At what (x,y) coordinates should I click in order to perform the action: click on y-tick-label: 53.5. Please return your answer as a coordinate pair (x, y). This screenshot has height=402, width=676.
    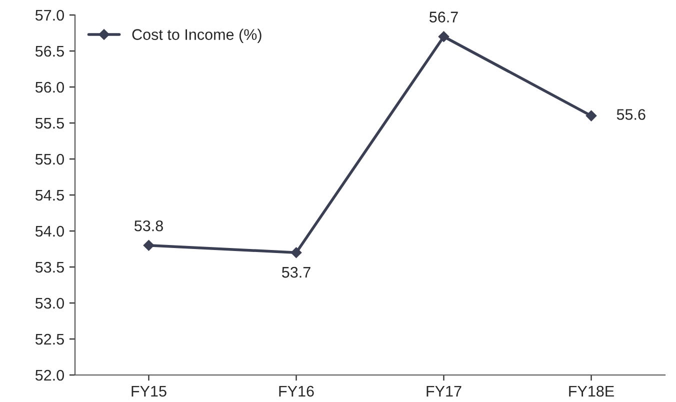
    Looking at the image, I should click on (49, 267).